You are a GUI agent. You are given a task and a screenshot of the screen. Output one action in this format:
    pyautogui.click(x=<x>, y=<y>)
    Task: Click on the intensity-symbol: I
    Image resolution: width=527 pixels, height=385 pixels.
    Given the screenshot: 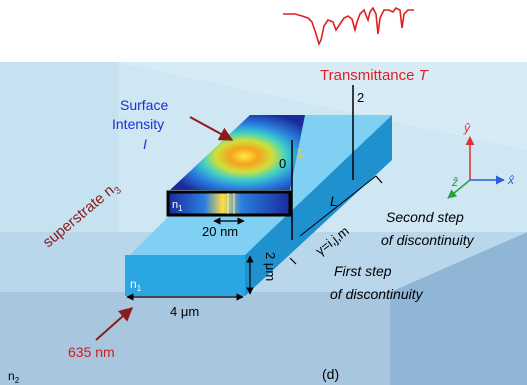 What is the action you would take?
    pyautogui.click(x=145, y=144)
    